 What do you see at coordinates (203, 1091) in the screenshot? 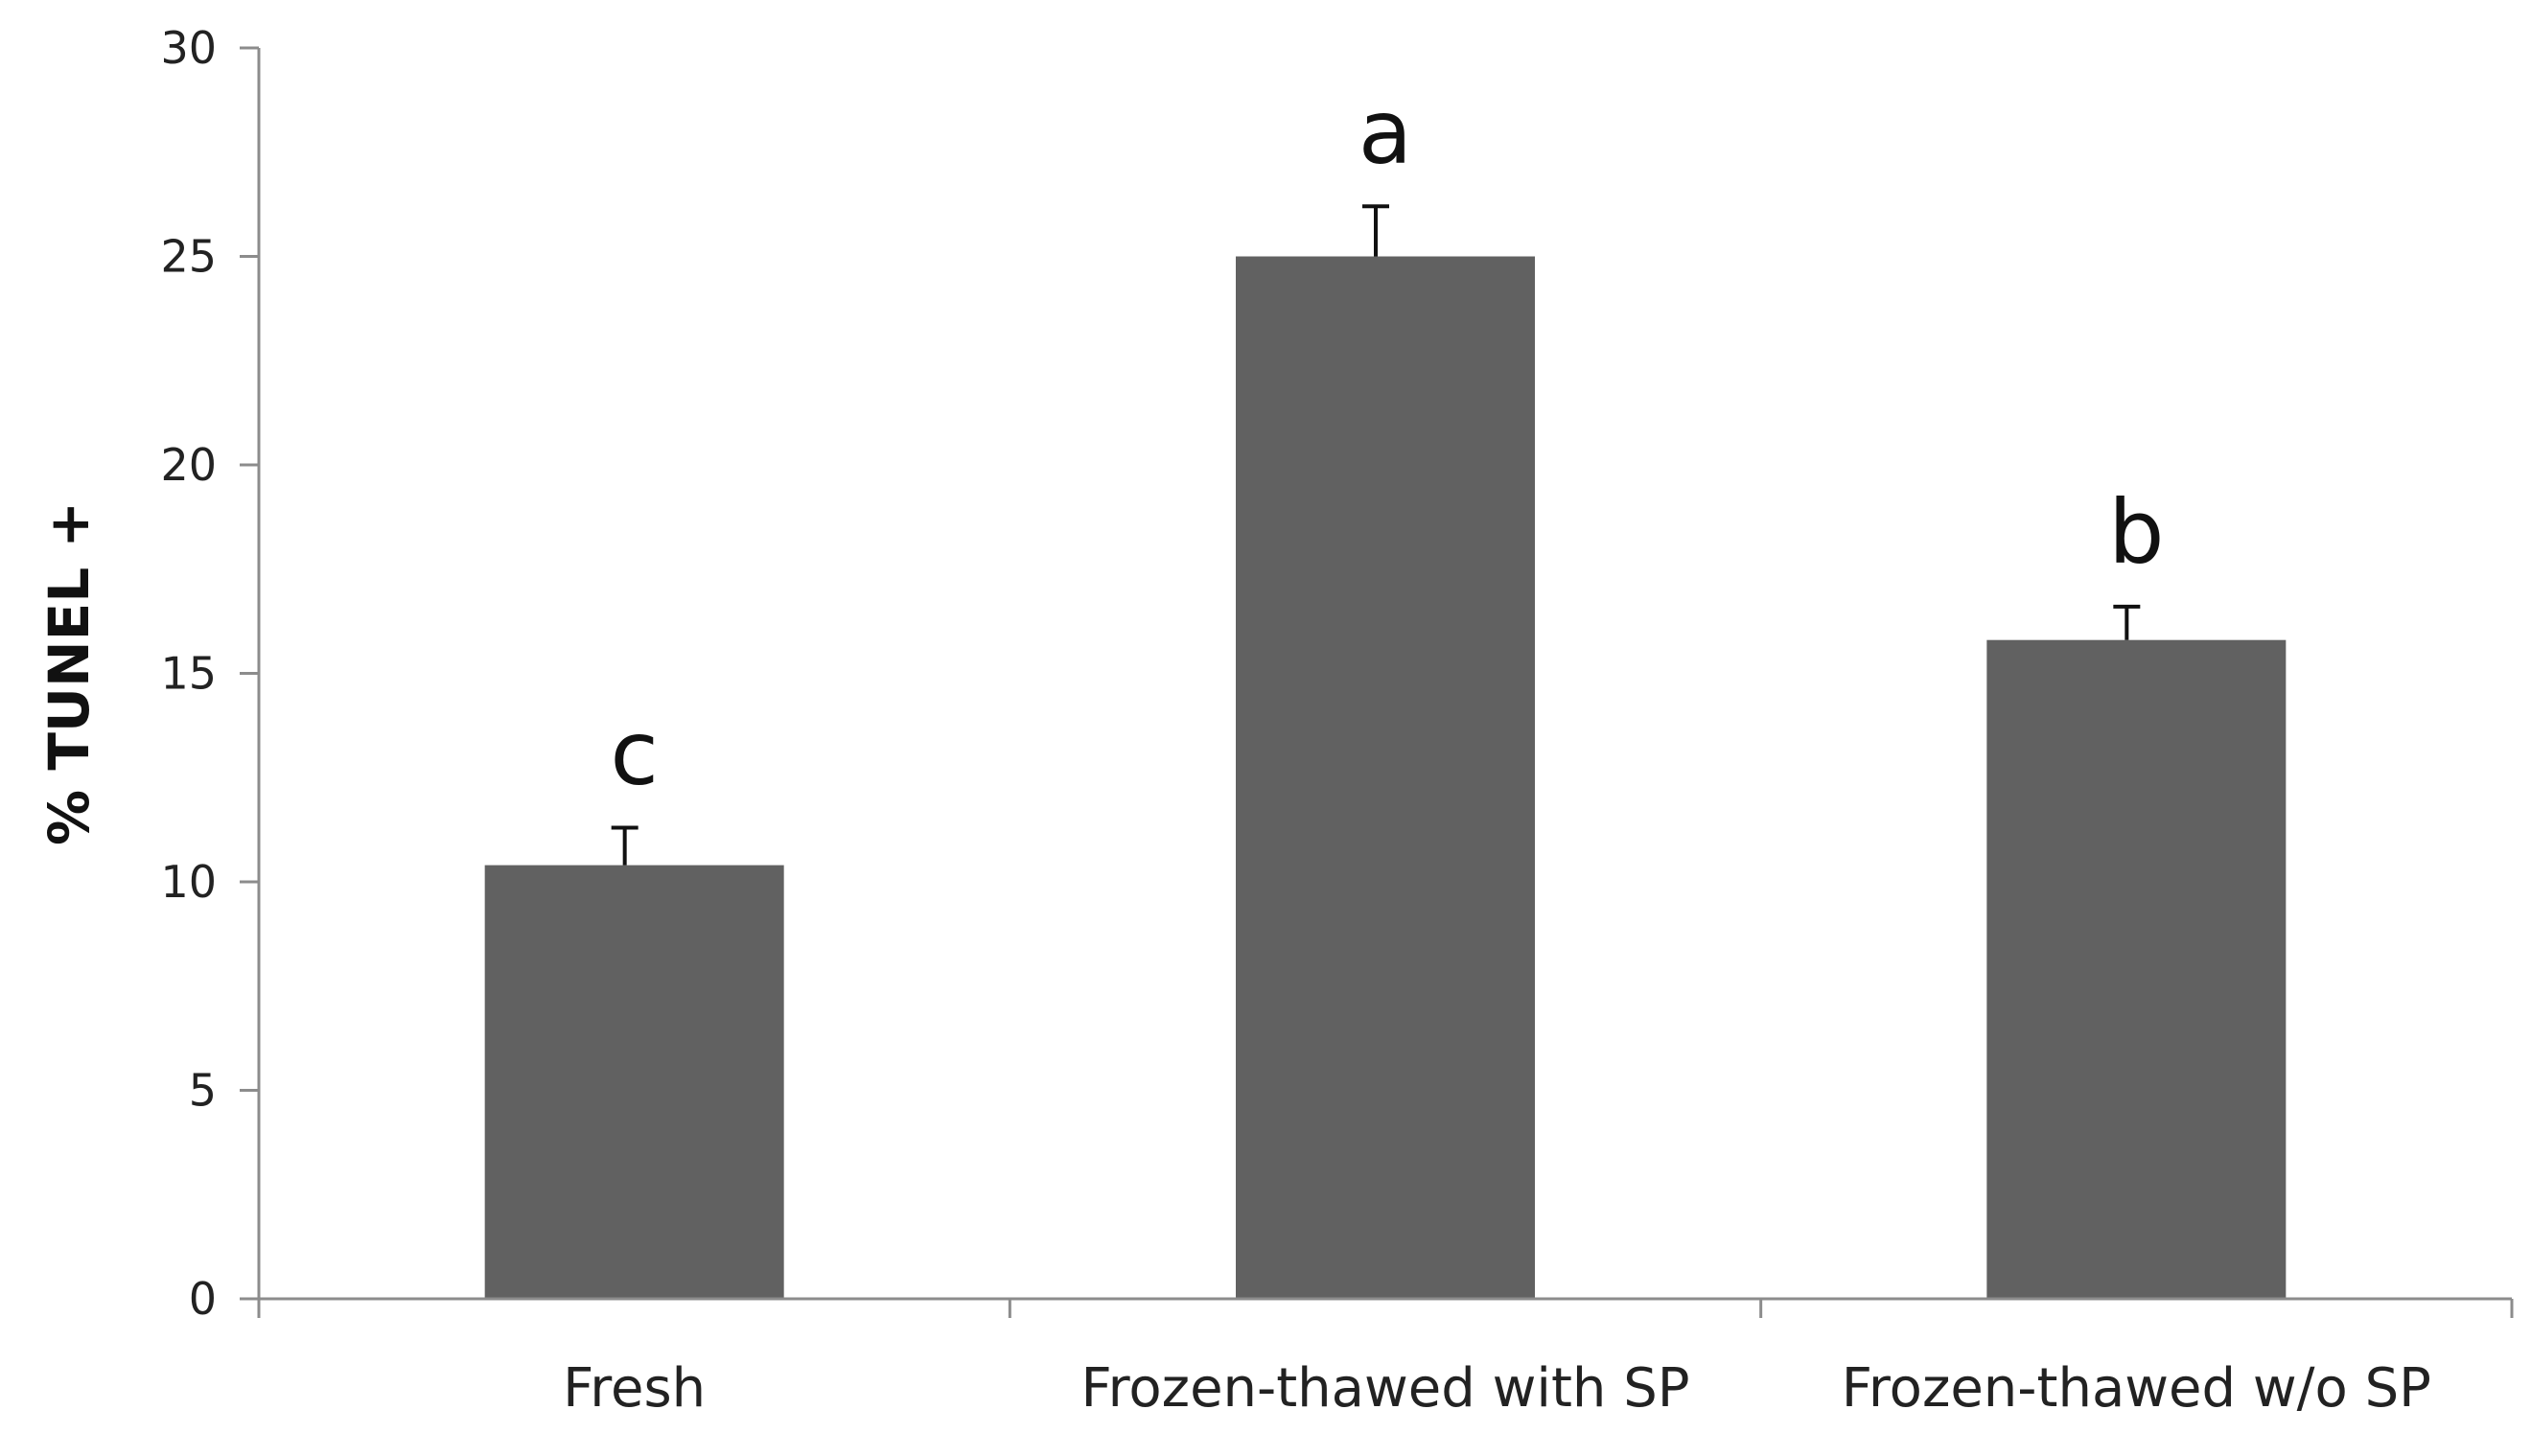
I see `y-tick-label-1: 5` at bounding box center [203, 1091].